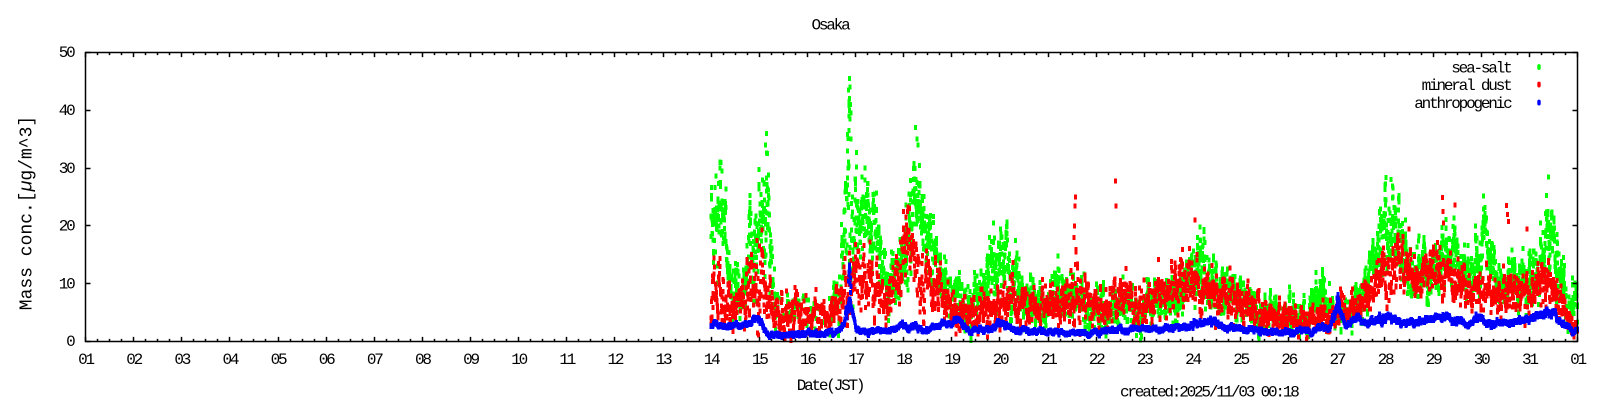 This screenshot has width=1600, height=400. Describe the element at coordinates (67, 111) in the screenshot. I see `svg-text: 40` at that location.